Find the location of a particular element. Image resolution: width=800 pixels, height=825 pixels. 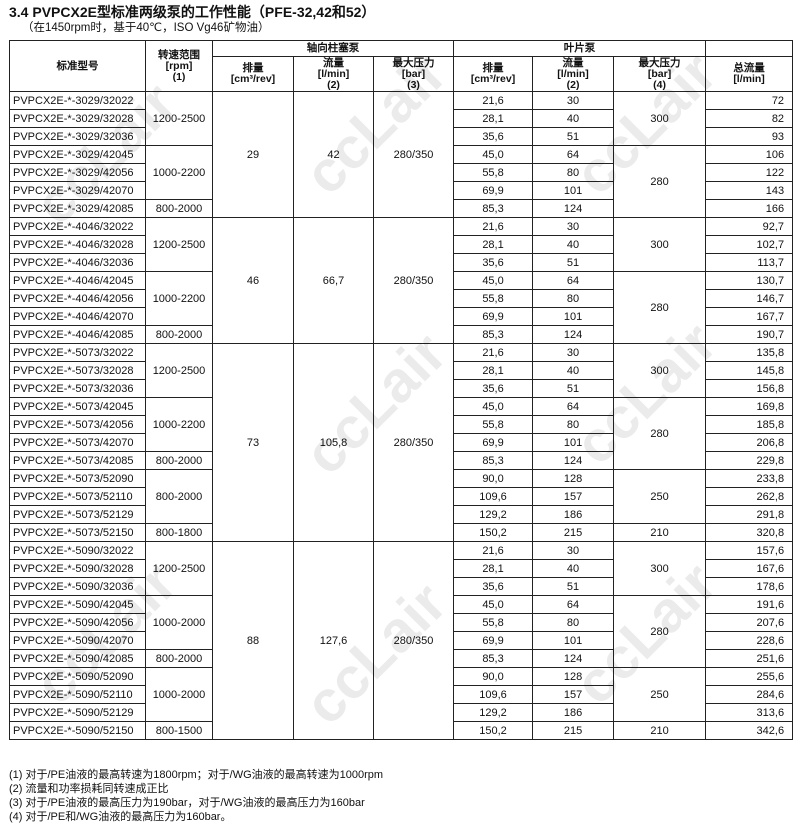

vane-displacement-cell: 129,2 is located at coordinates (493, 514).